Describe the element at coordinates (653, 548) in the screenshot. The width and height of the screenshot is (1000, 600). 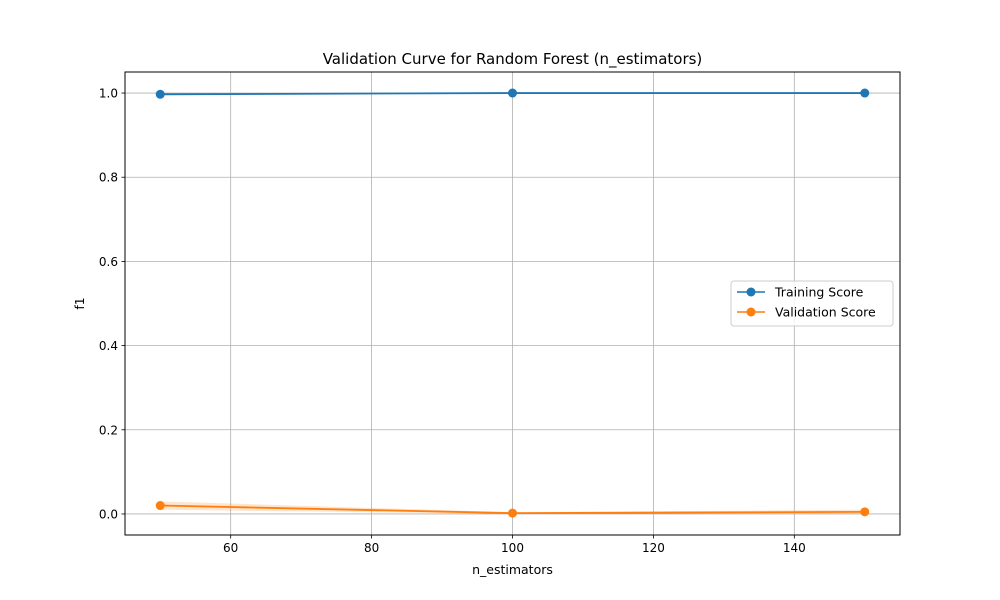
I see `x-tick-label: 120` at that location.